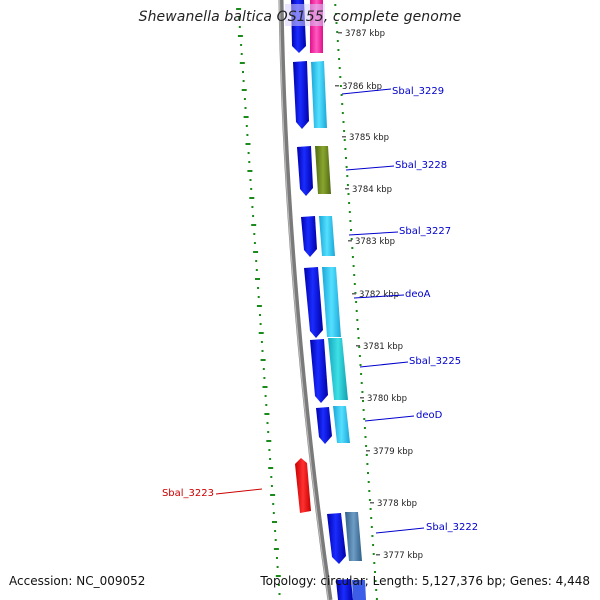  What do you see at coordinates (383, 347) in the screenshot?
I see `kbp-label: 3781 kbp` at bounding box center [383, 347].